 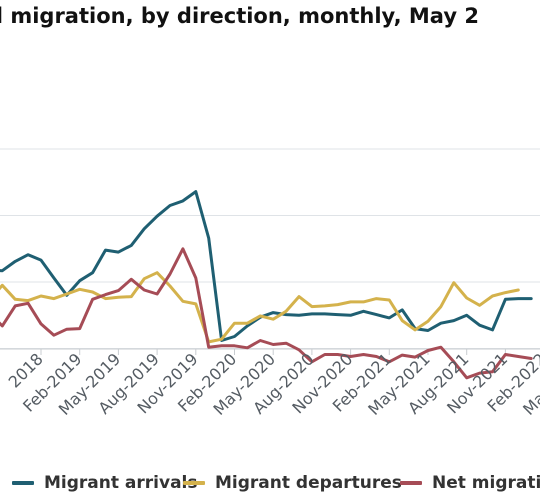 I want to click on series-line-migrant-departures, so click(x=260, y=307).